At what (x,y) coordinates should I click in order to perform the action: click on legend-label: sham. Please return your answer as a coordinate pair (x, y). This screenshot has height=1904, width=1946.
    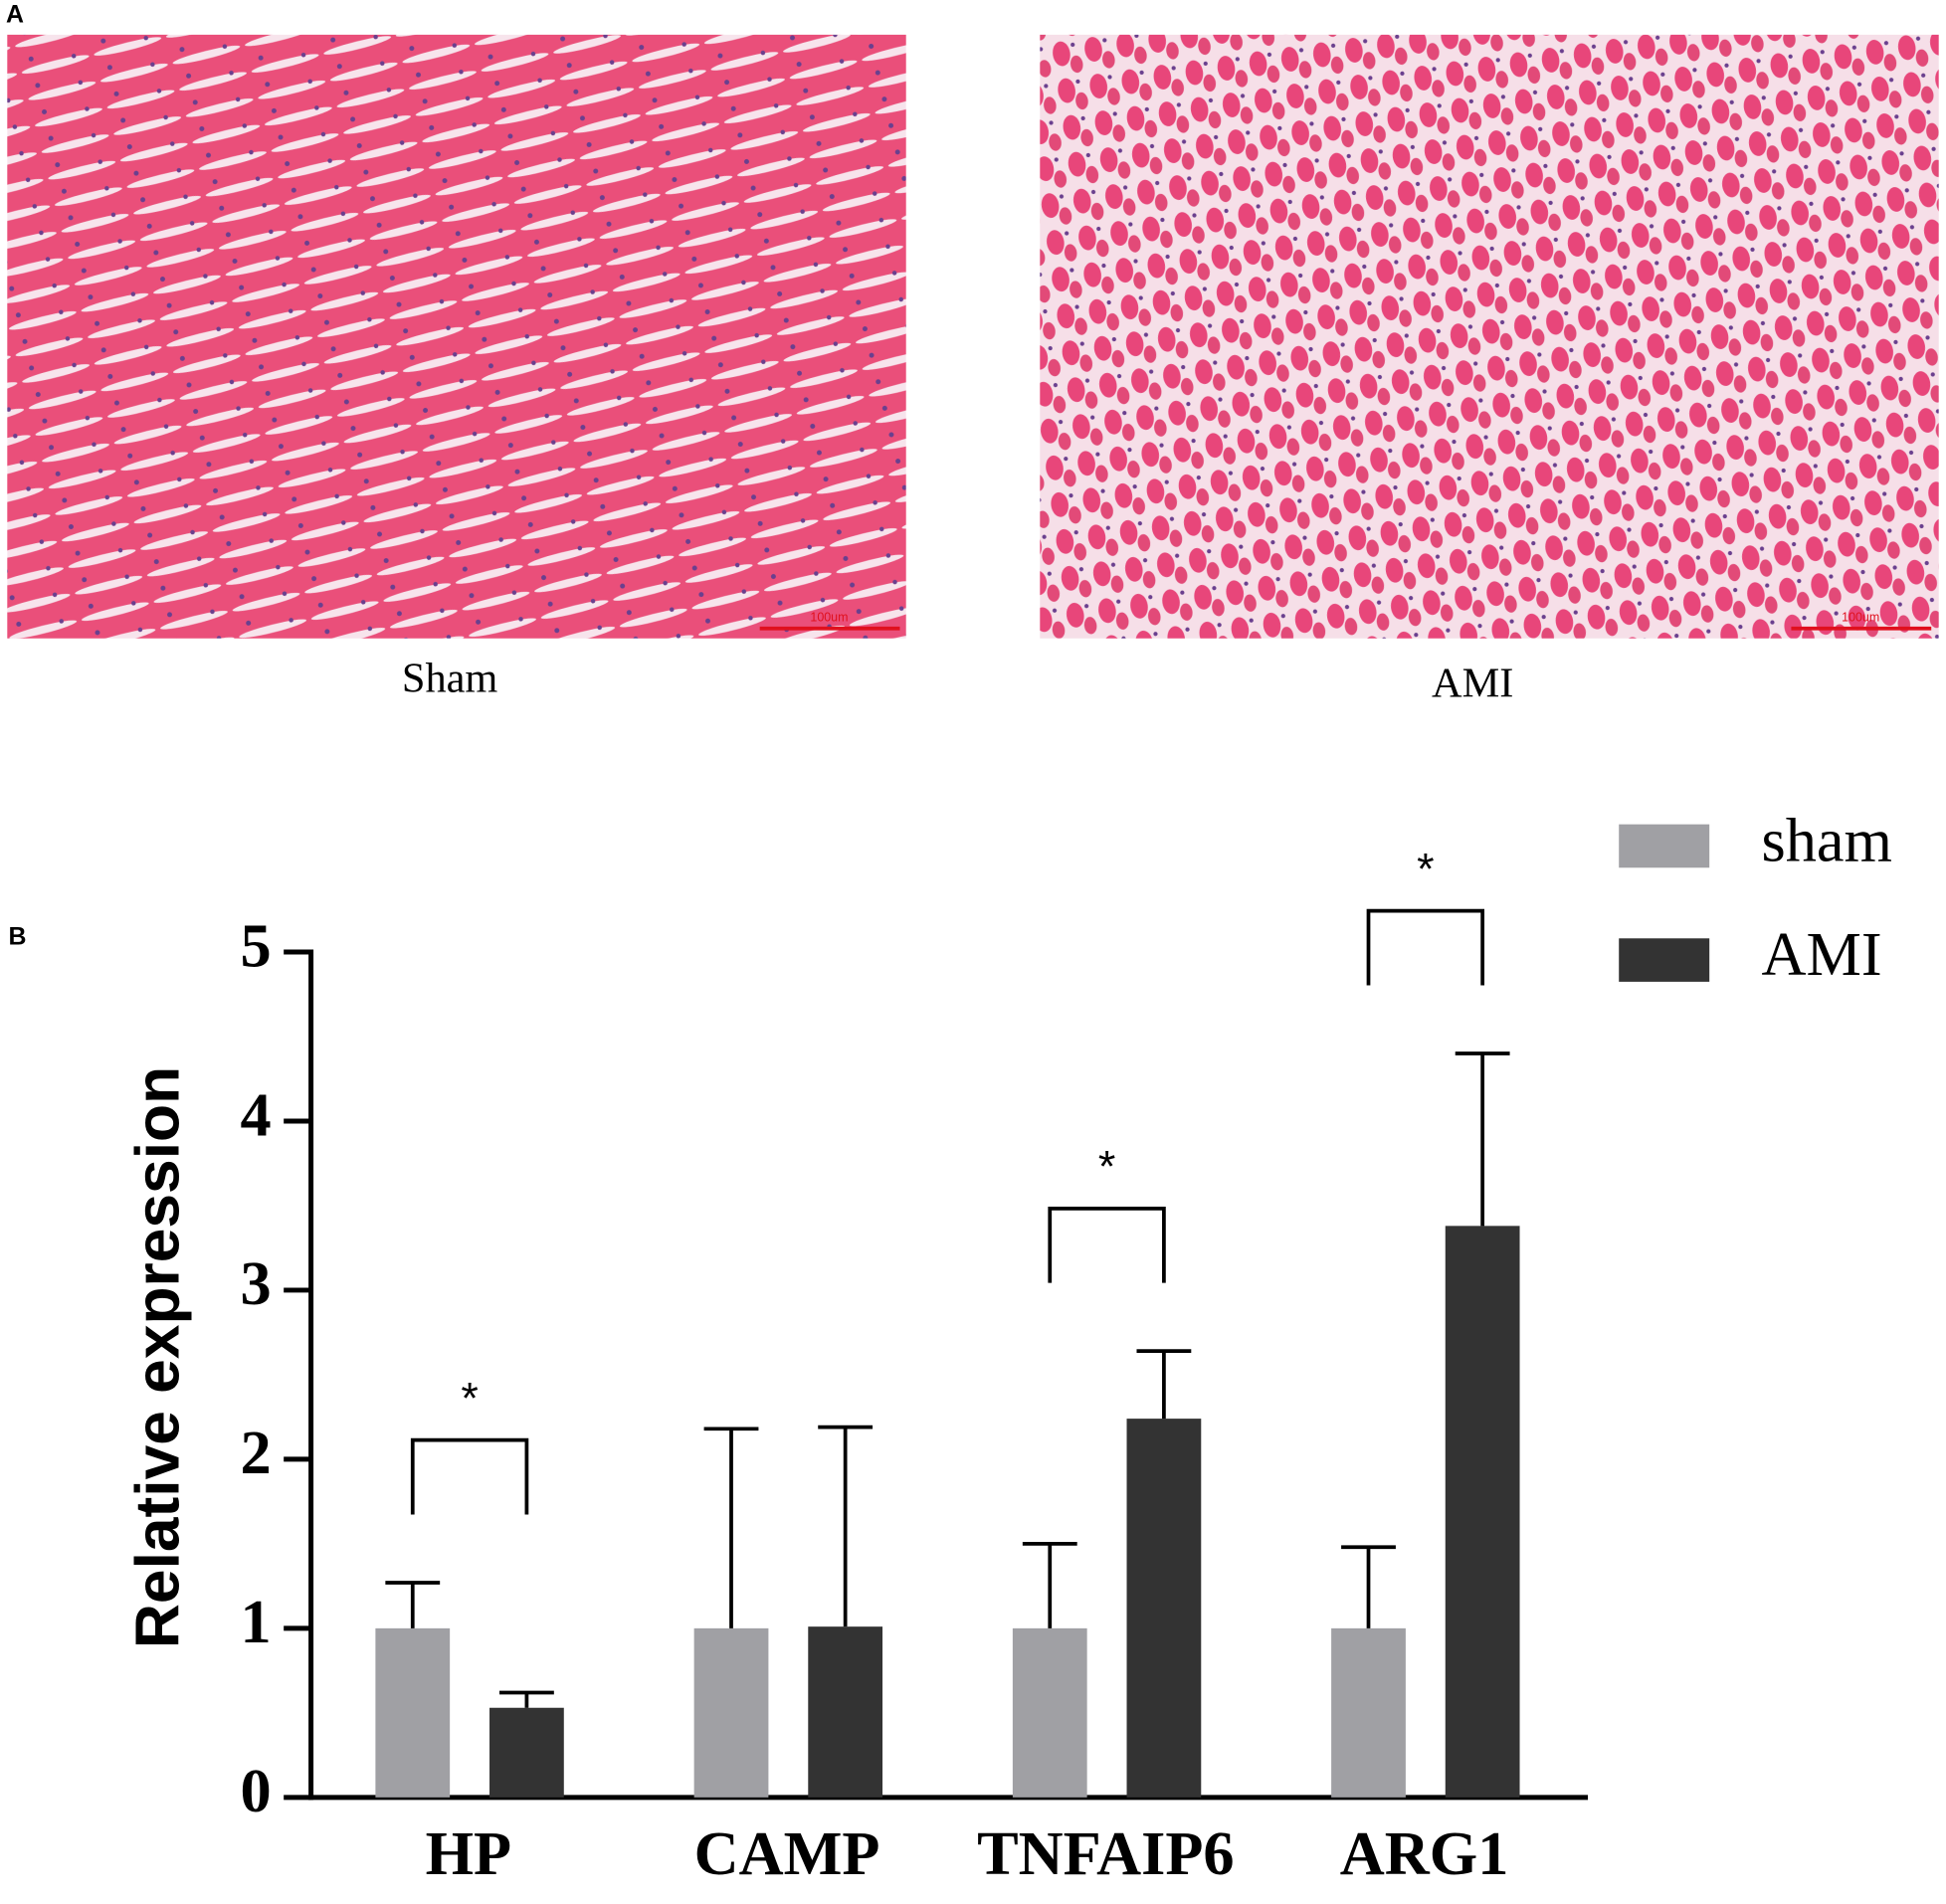
    Looking at the image, I should click on (1827, 840).